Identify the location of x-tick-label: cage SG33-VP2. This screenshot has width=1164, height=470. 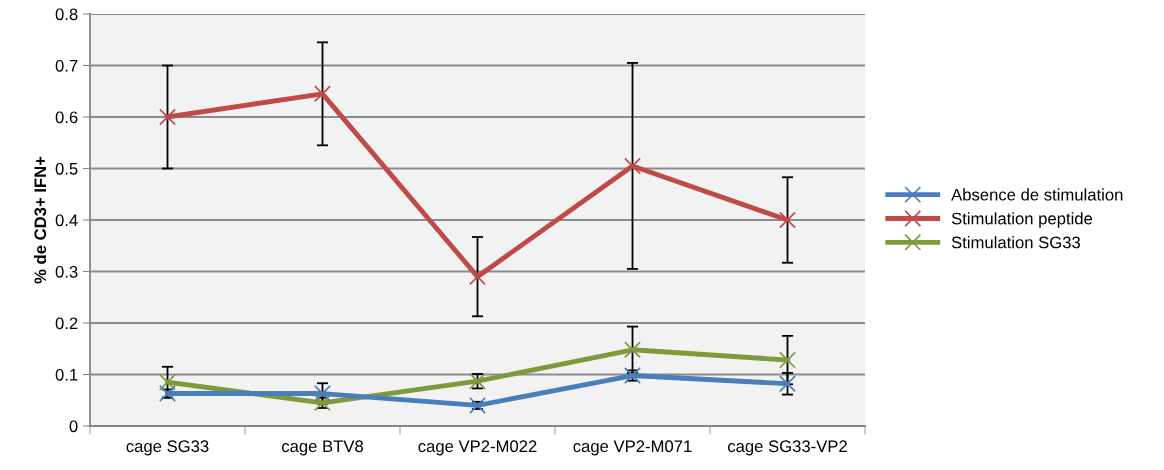
(787, 448).